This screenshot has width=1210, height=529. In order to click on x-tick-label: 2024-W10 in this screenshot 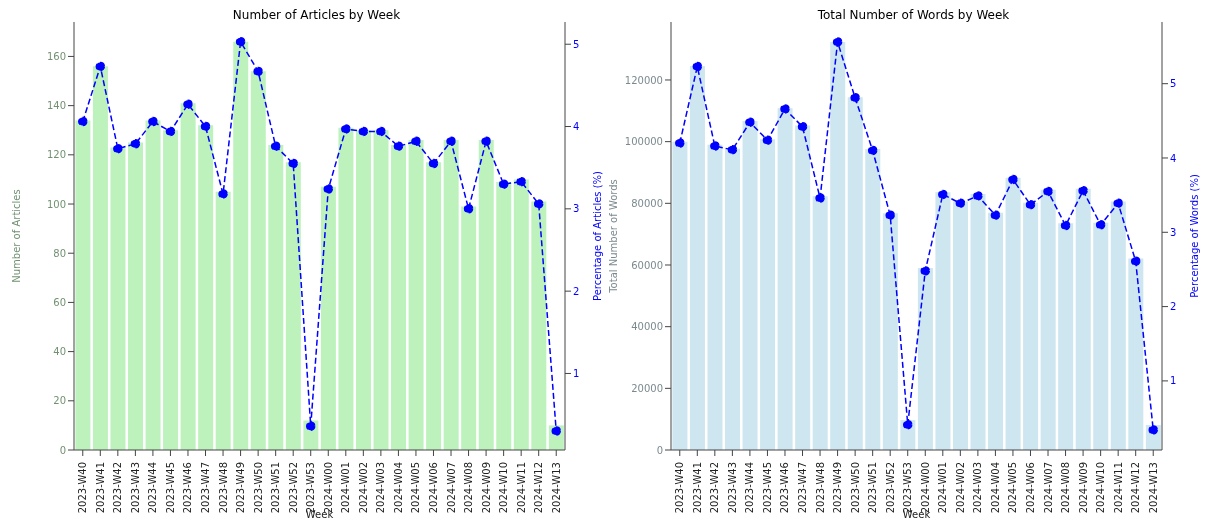, I will do `click(504, 488)`.